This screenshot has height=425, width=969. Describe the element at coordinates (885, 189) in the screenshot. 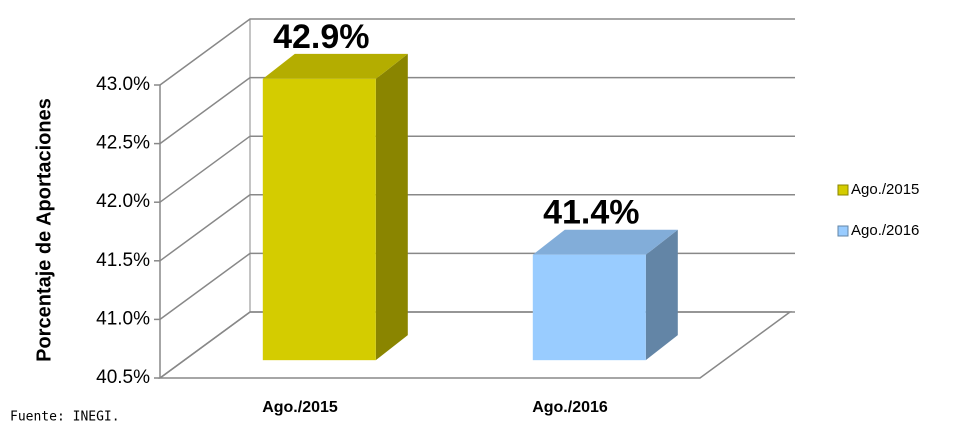

I see `legend-label: Ago./2015` at that location.